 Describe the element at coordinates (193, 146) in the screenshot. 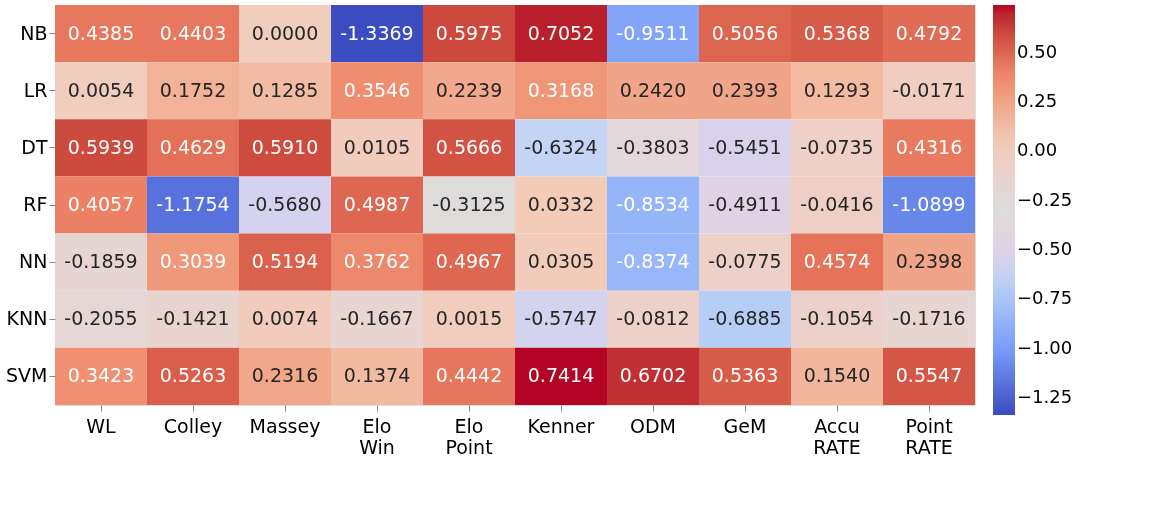

I see `data-label: 0.4629` at that location.